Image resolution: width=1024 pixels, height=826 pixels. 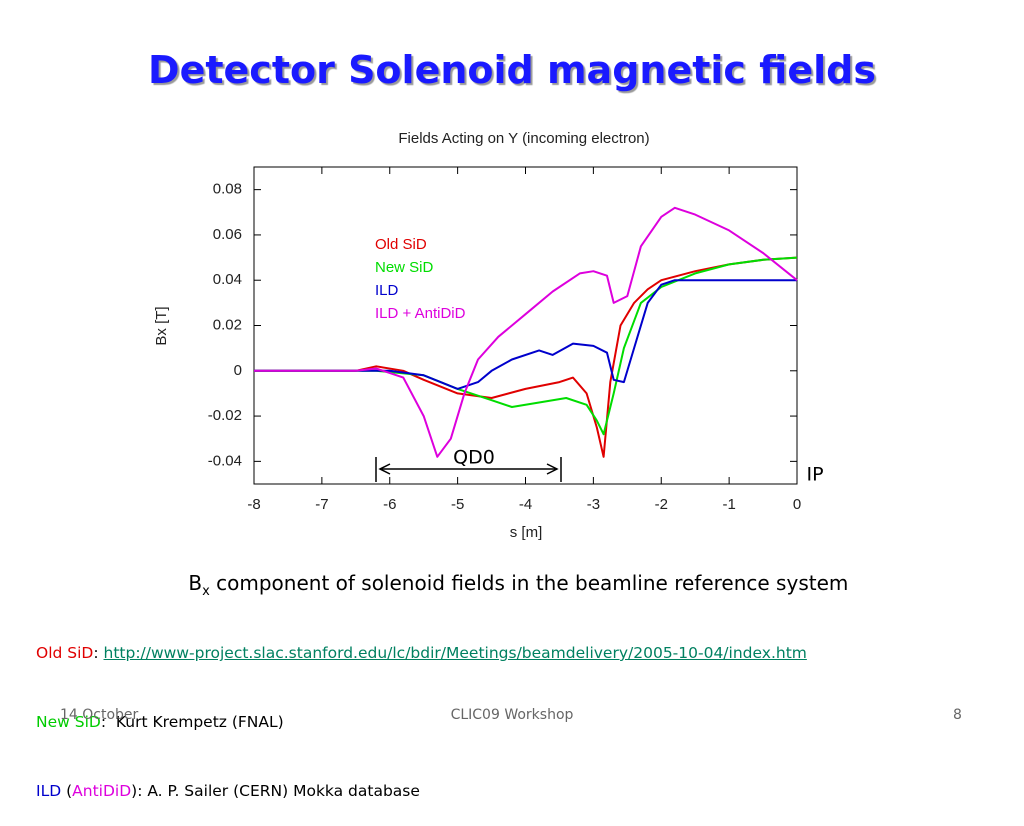 I want to click on annotation: QD0, so click(x=474, y=458).